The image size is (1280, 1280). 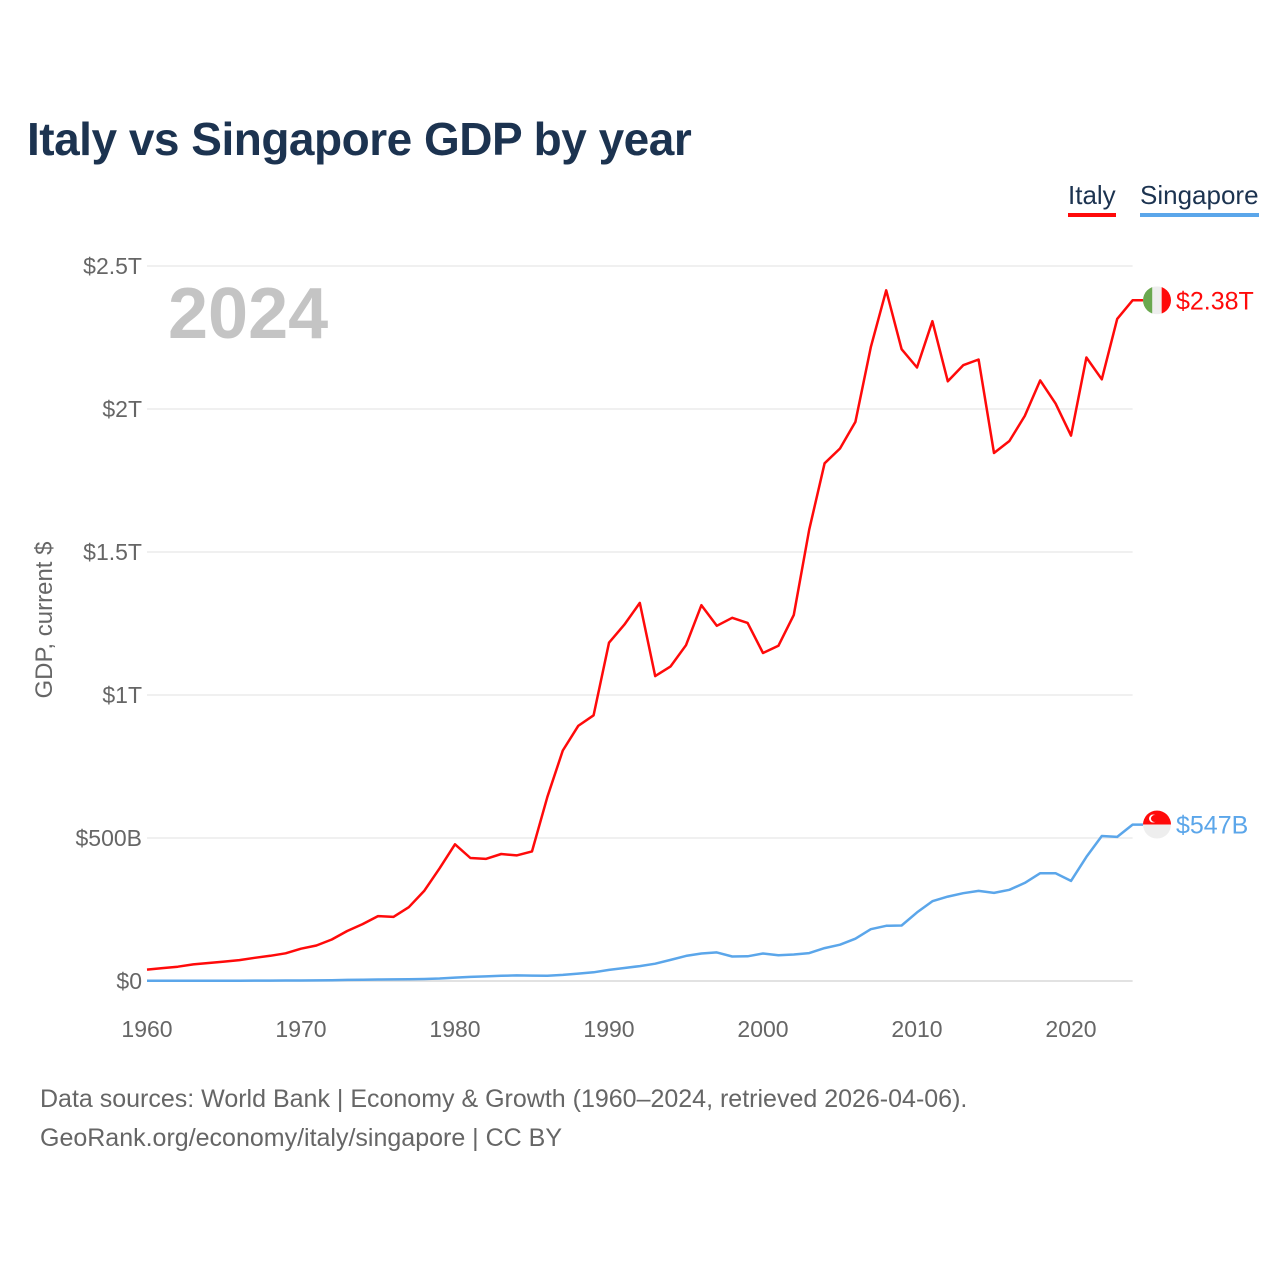 I want to click on legend-italy: Italy, so click(x=1092, y=198).